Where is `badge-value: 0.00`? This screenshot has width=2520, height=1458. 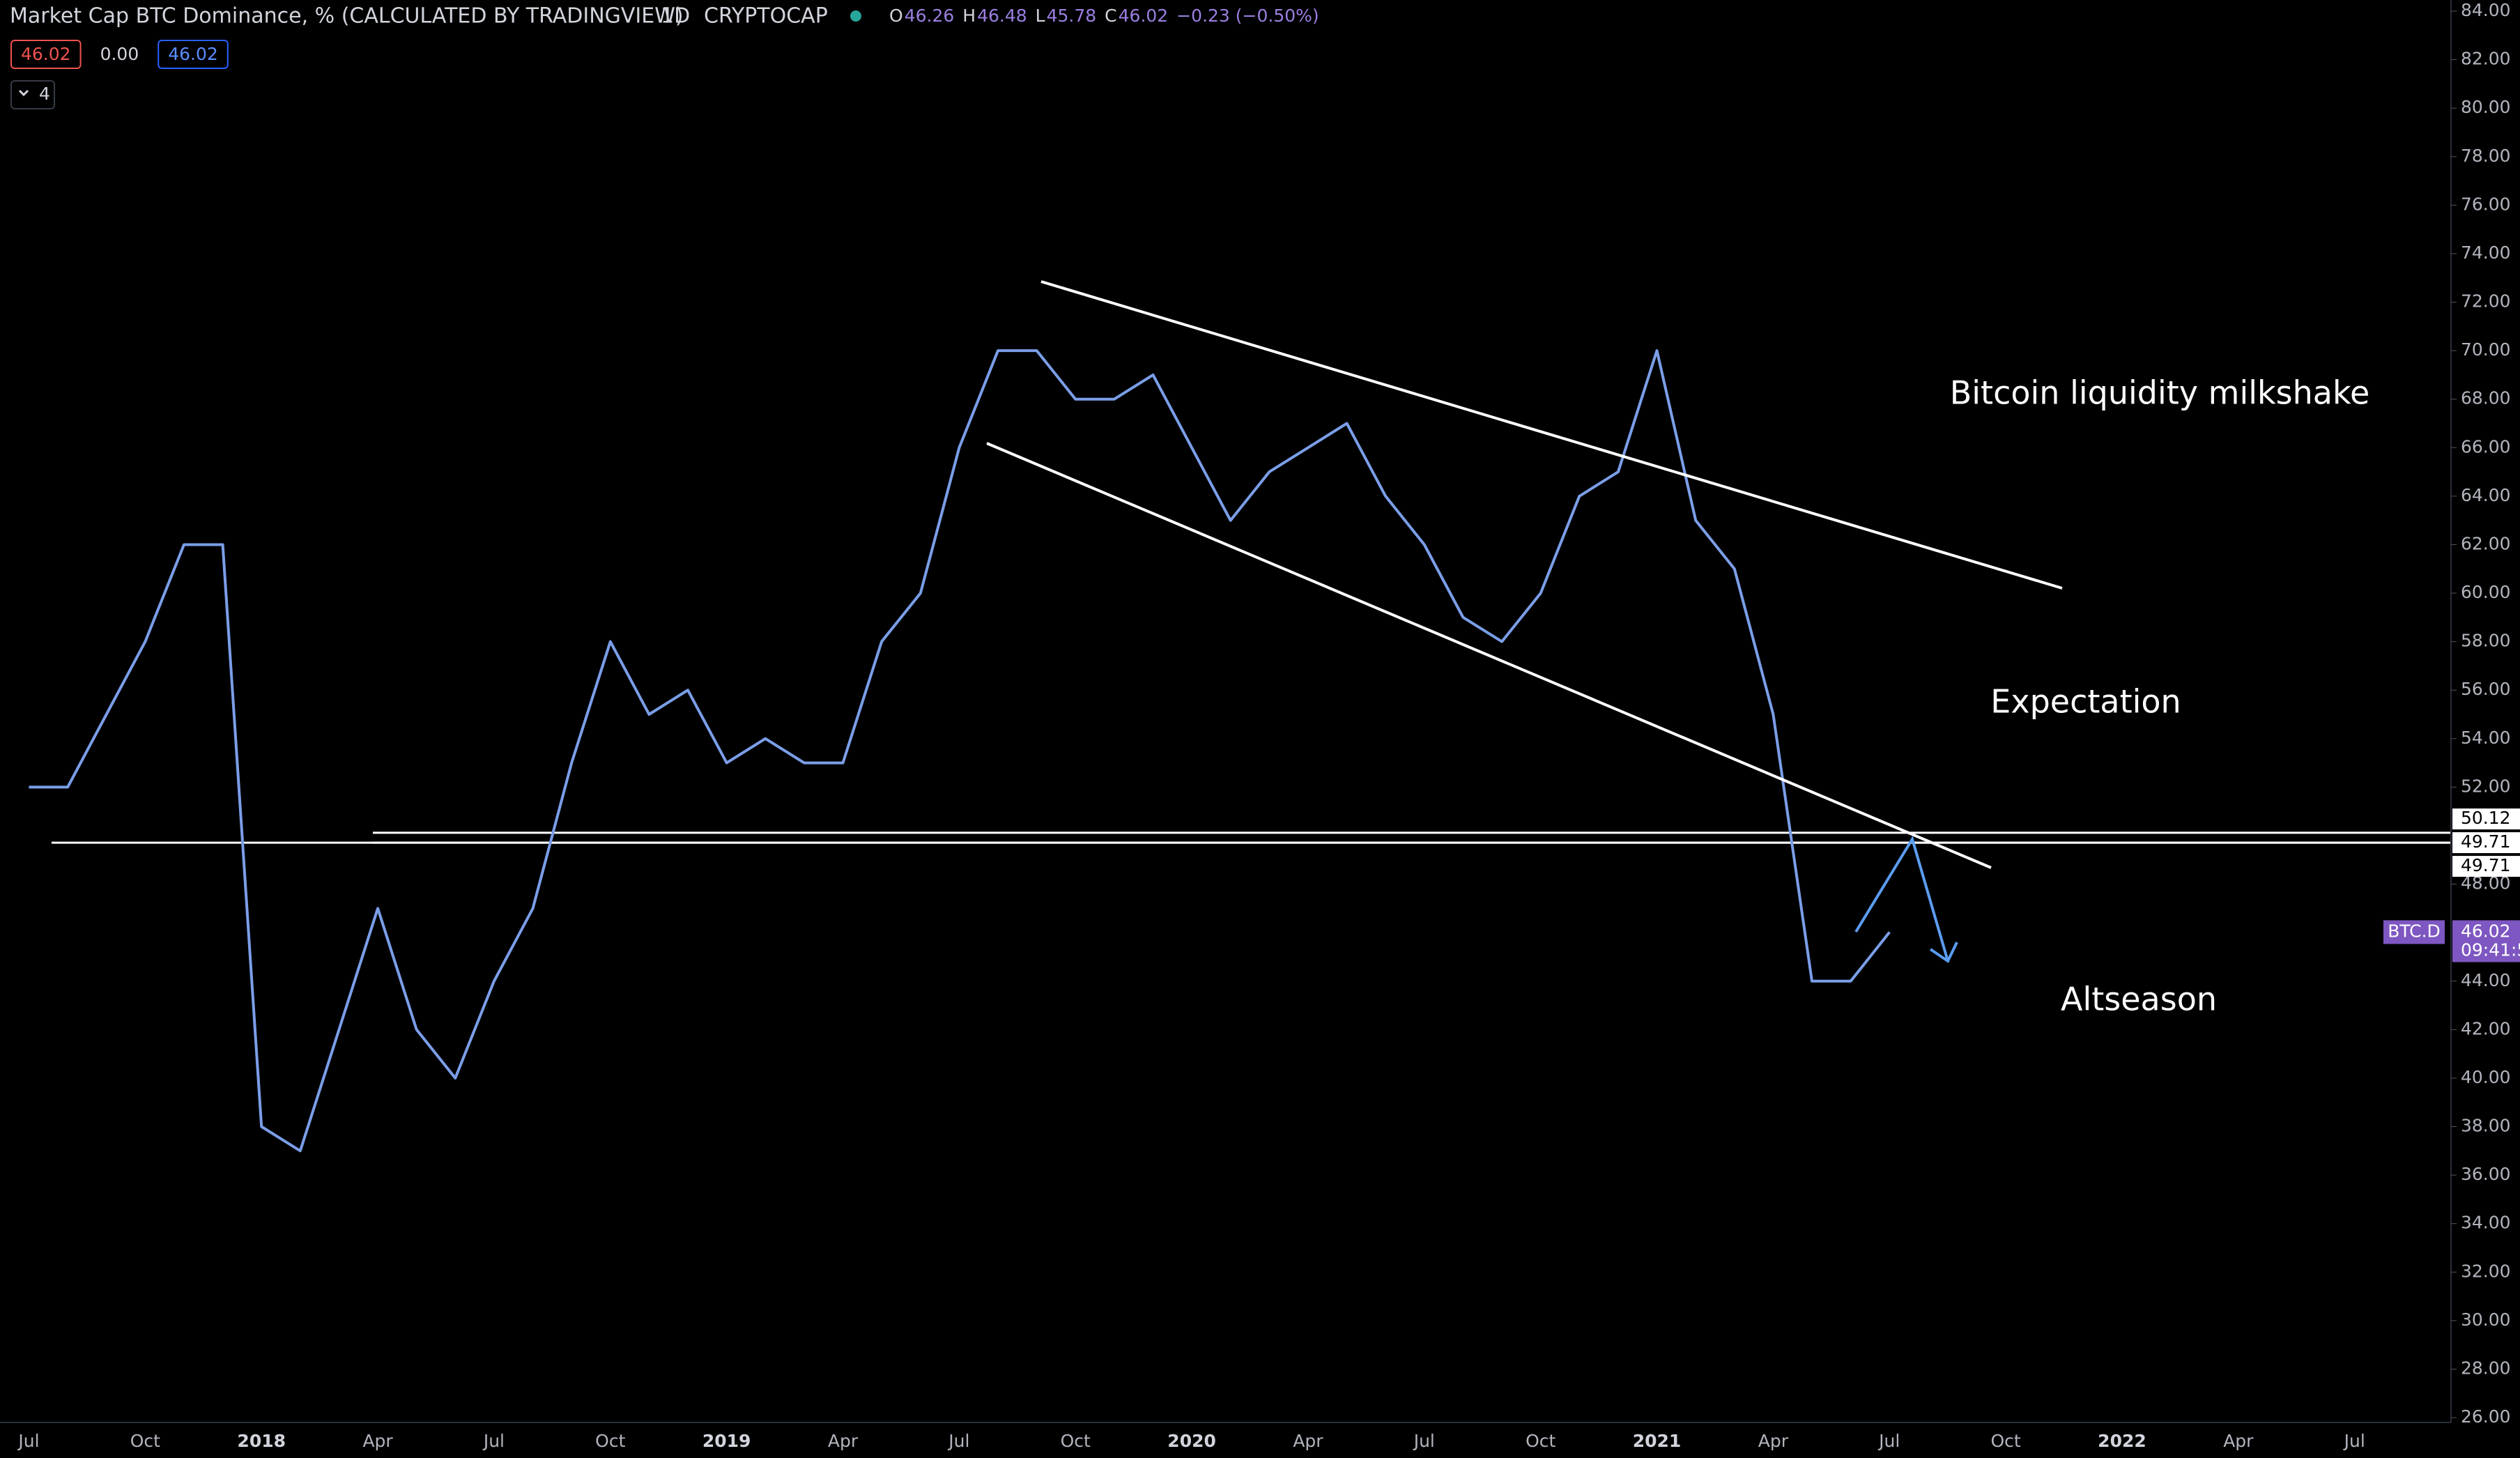
badge-value: 0.00 is located at coordinates (119, 54).